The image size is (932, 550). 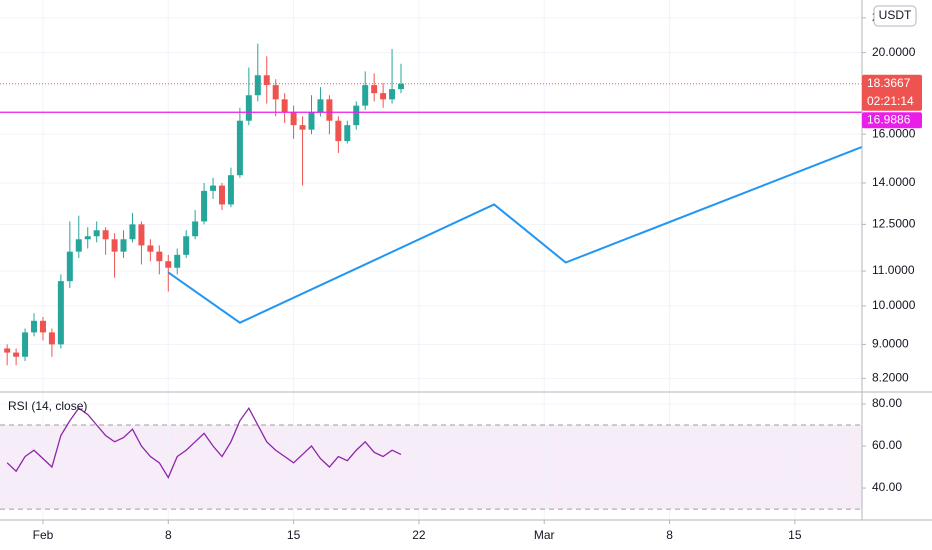 What do you see at coordinates (894, 52) in the screenshot?
I see `y-tick-label: 20.0000` at bounding box center [894, 52].